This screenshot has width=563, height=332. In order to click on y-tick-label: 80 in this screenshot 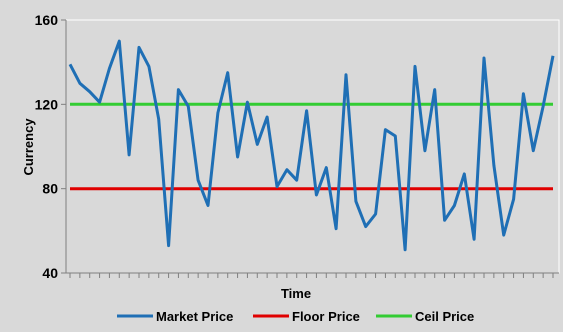, I will do `click(50, 189)`.